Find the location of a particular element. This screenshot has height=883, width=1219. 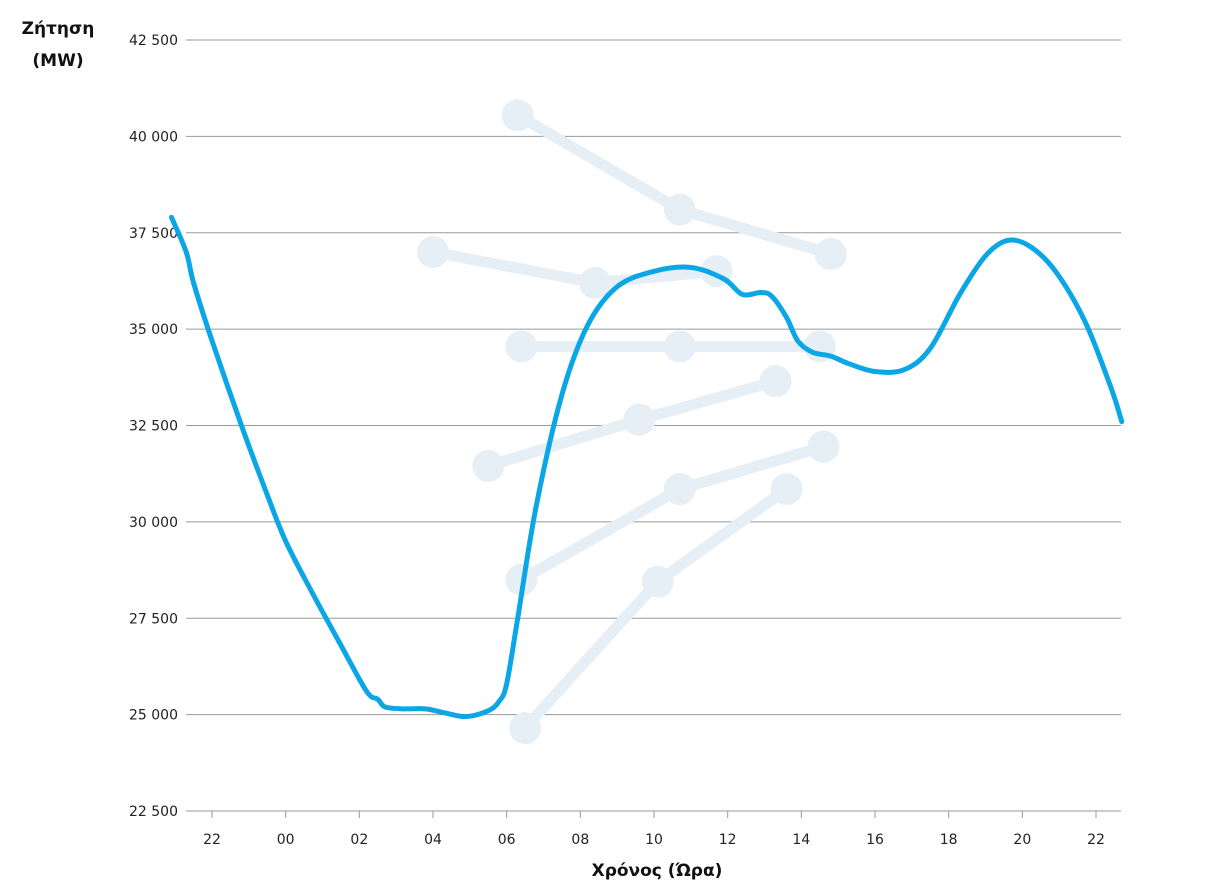

y-axis-label-line-1: Ζήτηση is located at coordinates (58, 29).